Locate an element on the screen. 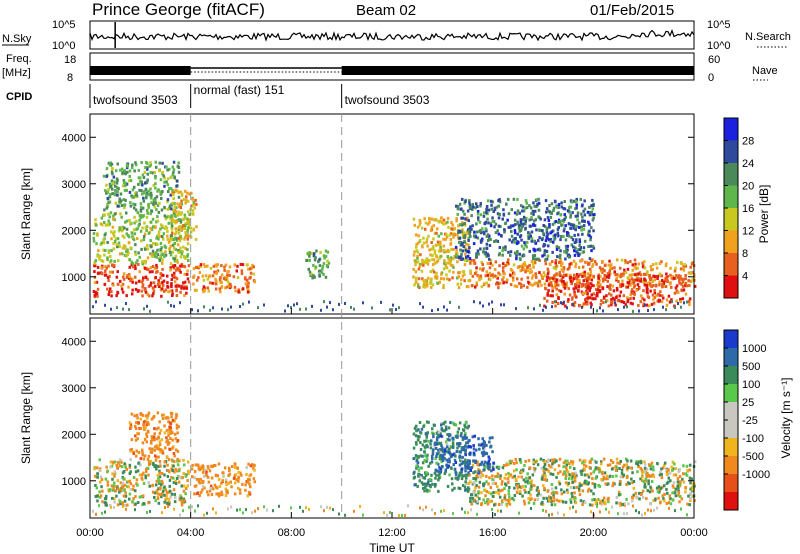  xtick-label: 20:00 is located at coordinates (594, 533).